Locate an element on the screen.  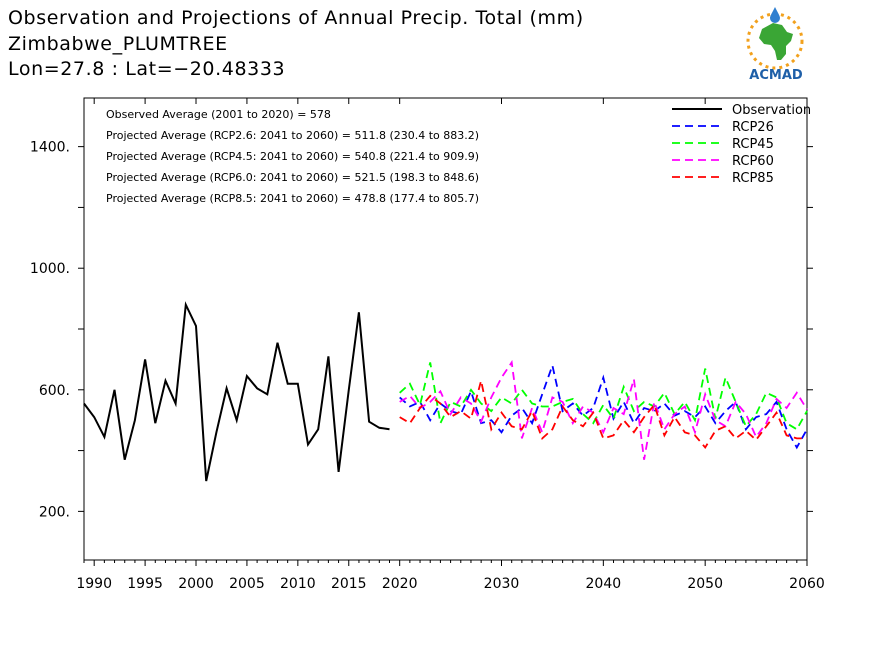
series-line-rcp45 is located at coordinates (603, 396).